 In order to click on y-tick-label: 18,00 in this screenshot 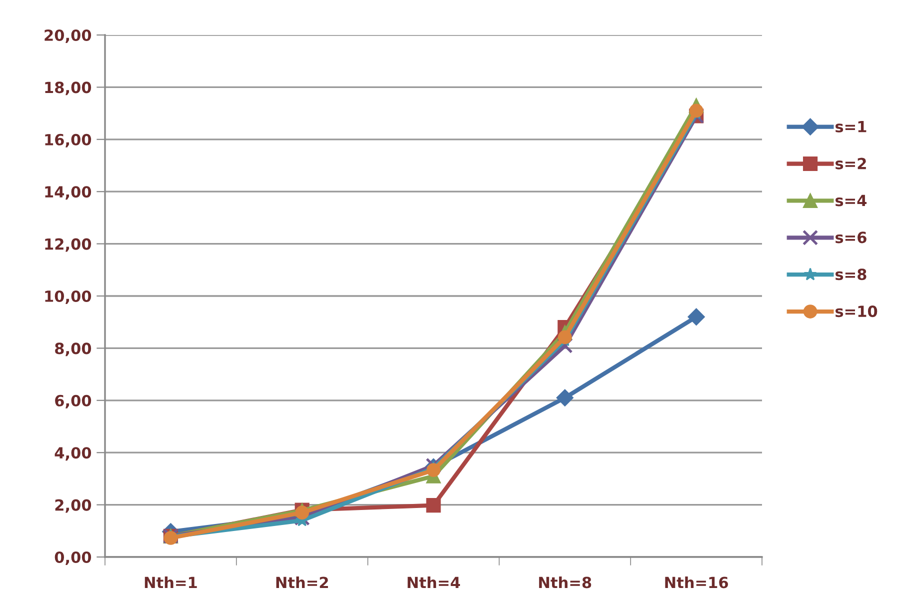, I will do `click(68, 89)`.